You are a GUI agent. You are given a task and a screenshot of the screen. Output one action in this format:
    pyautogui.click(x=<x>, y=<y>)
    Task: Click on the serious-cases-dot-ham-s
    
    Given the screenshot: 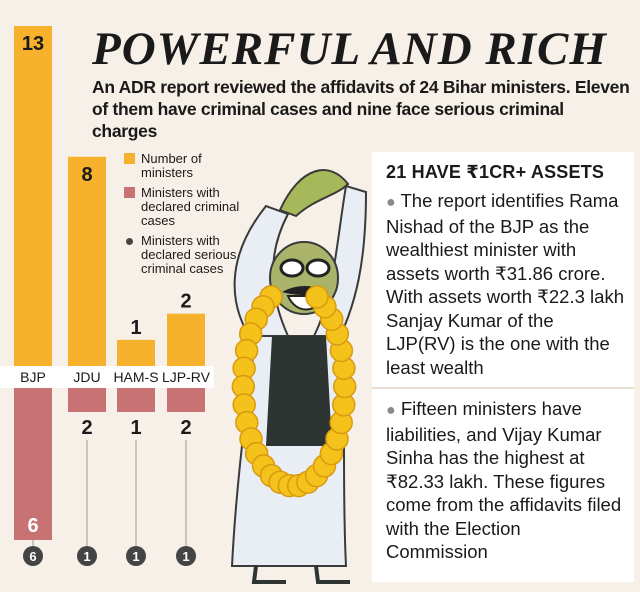 What is the action you would take?
    pyautogui.click(x=136, y=556)
    